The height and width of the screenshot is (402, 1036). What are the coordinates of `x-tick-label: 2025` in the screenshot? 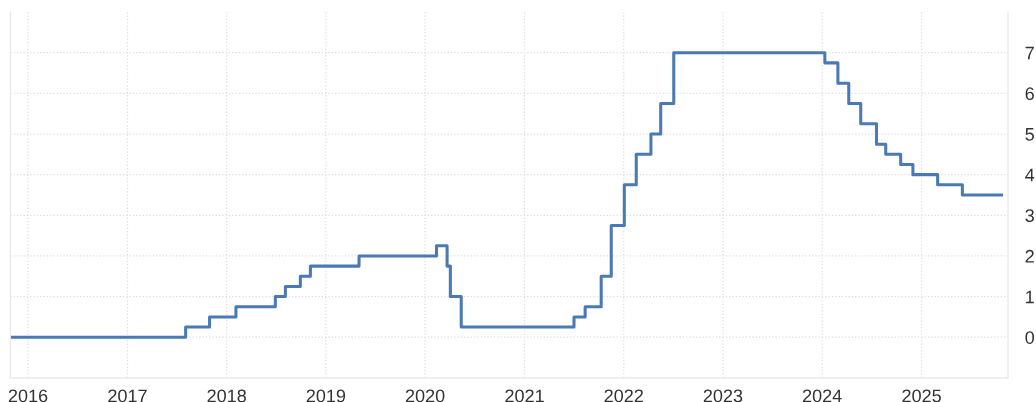 It's located at (921, 395).